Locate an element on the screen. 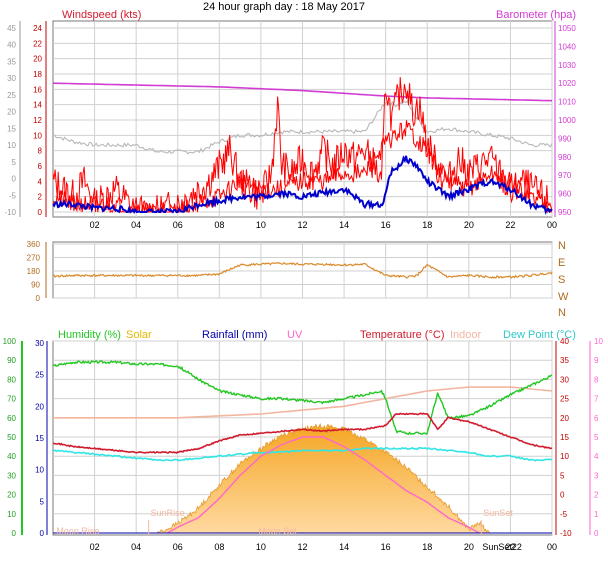 This screenshot has height=566, width=608. humidity-line is located at coordinates (302, 398).